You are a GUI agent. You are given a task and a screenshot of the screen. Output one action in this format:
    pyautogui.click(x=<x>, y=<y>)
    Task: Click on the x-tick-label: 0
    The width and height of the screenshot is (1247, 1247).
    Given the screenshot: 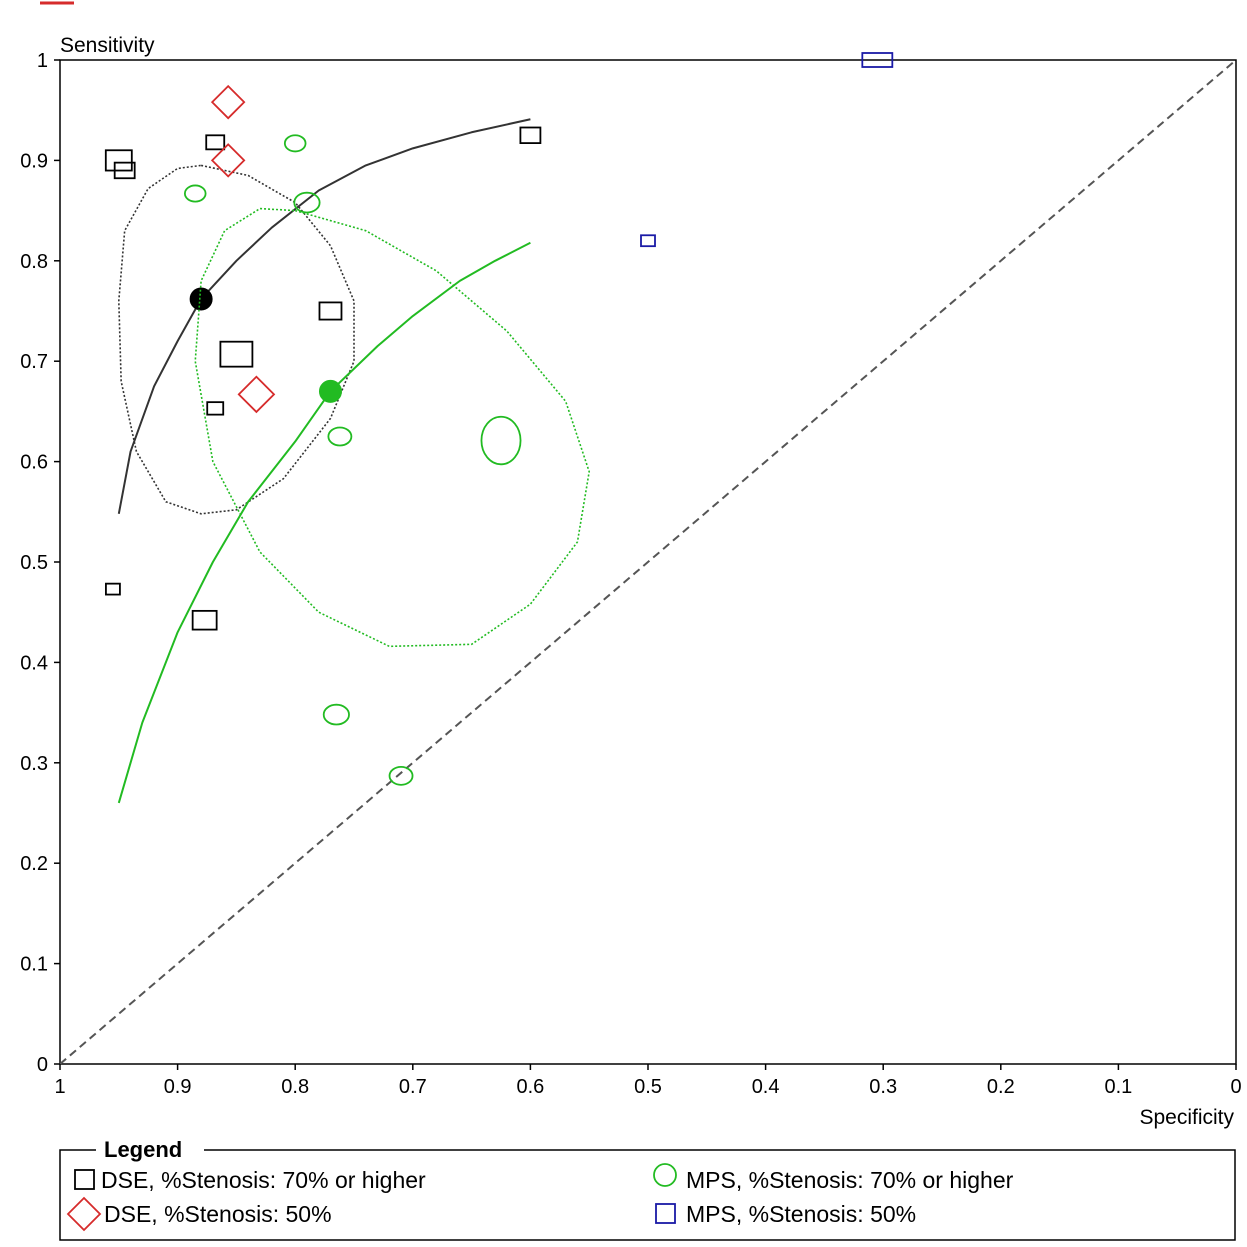 What is the action you would take?
    pyautogui.click(x=1235, y=1087)
    